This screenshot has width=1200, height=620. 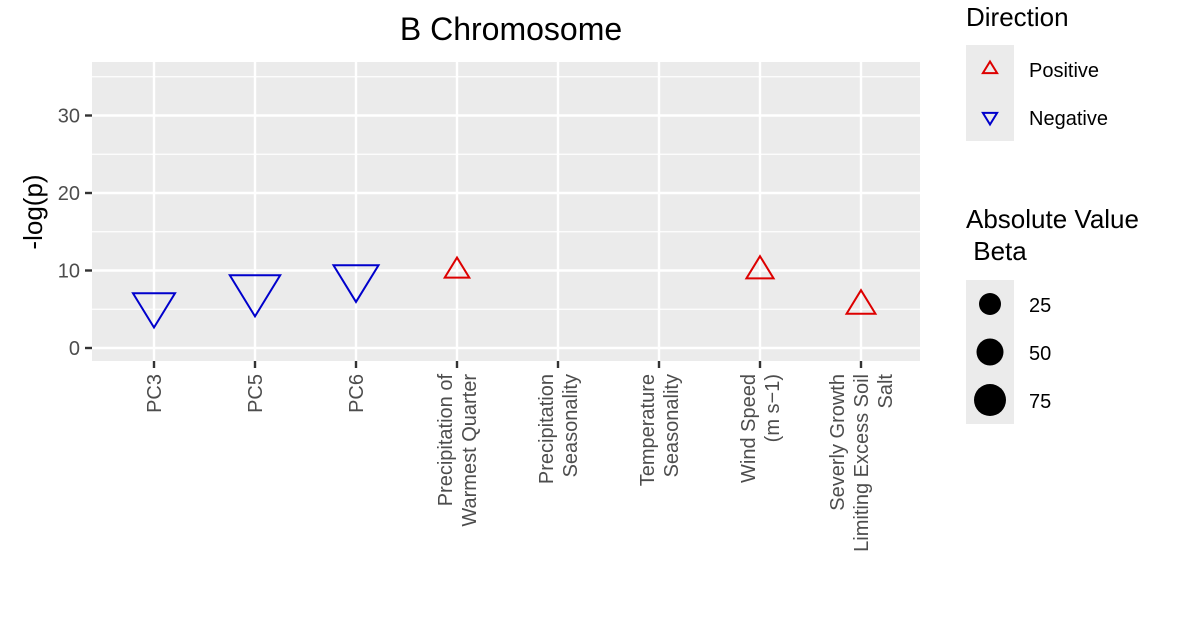 I want to click on y-tick-label: 20, so click(x=69, y=194).